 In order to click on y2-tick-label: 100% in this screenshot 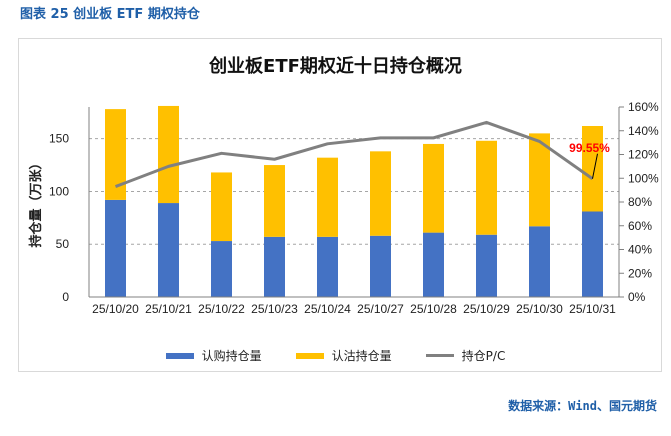, I will do `click(643, 178)`.